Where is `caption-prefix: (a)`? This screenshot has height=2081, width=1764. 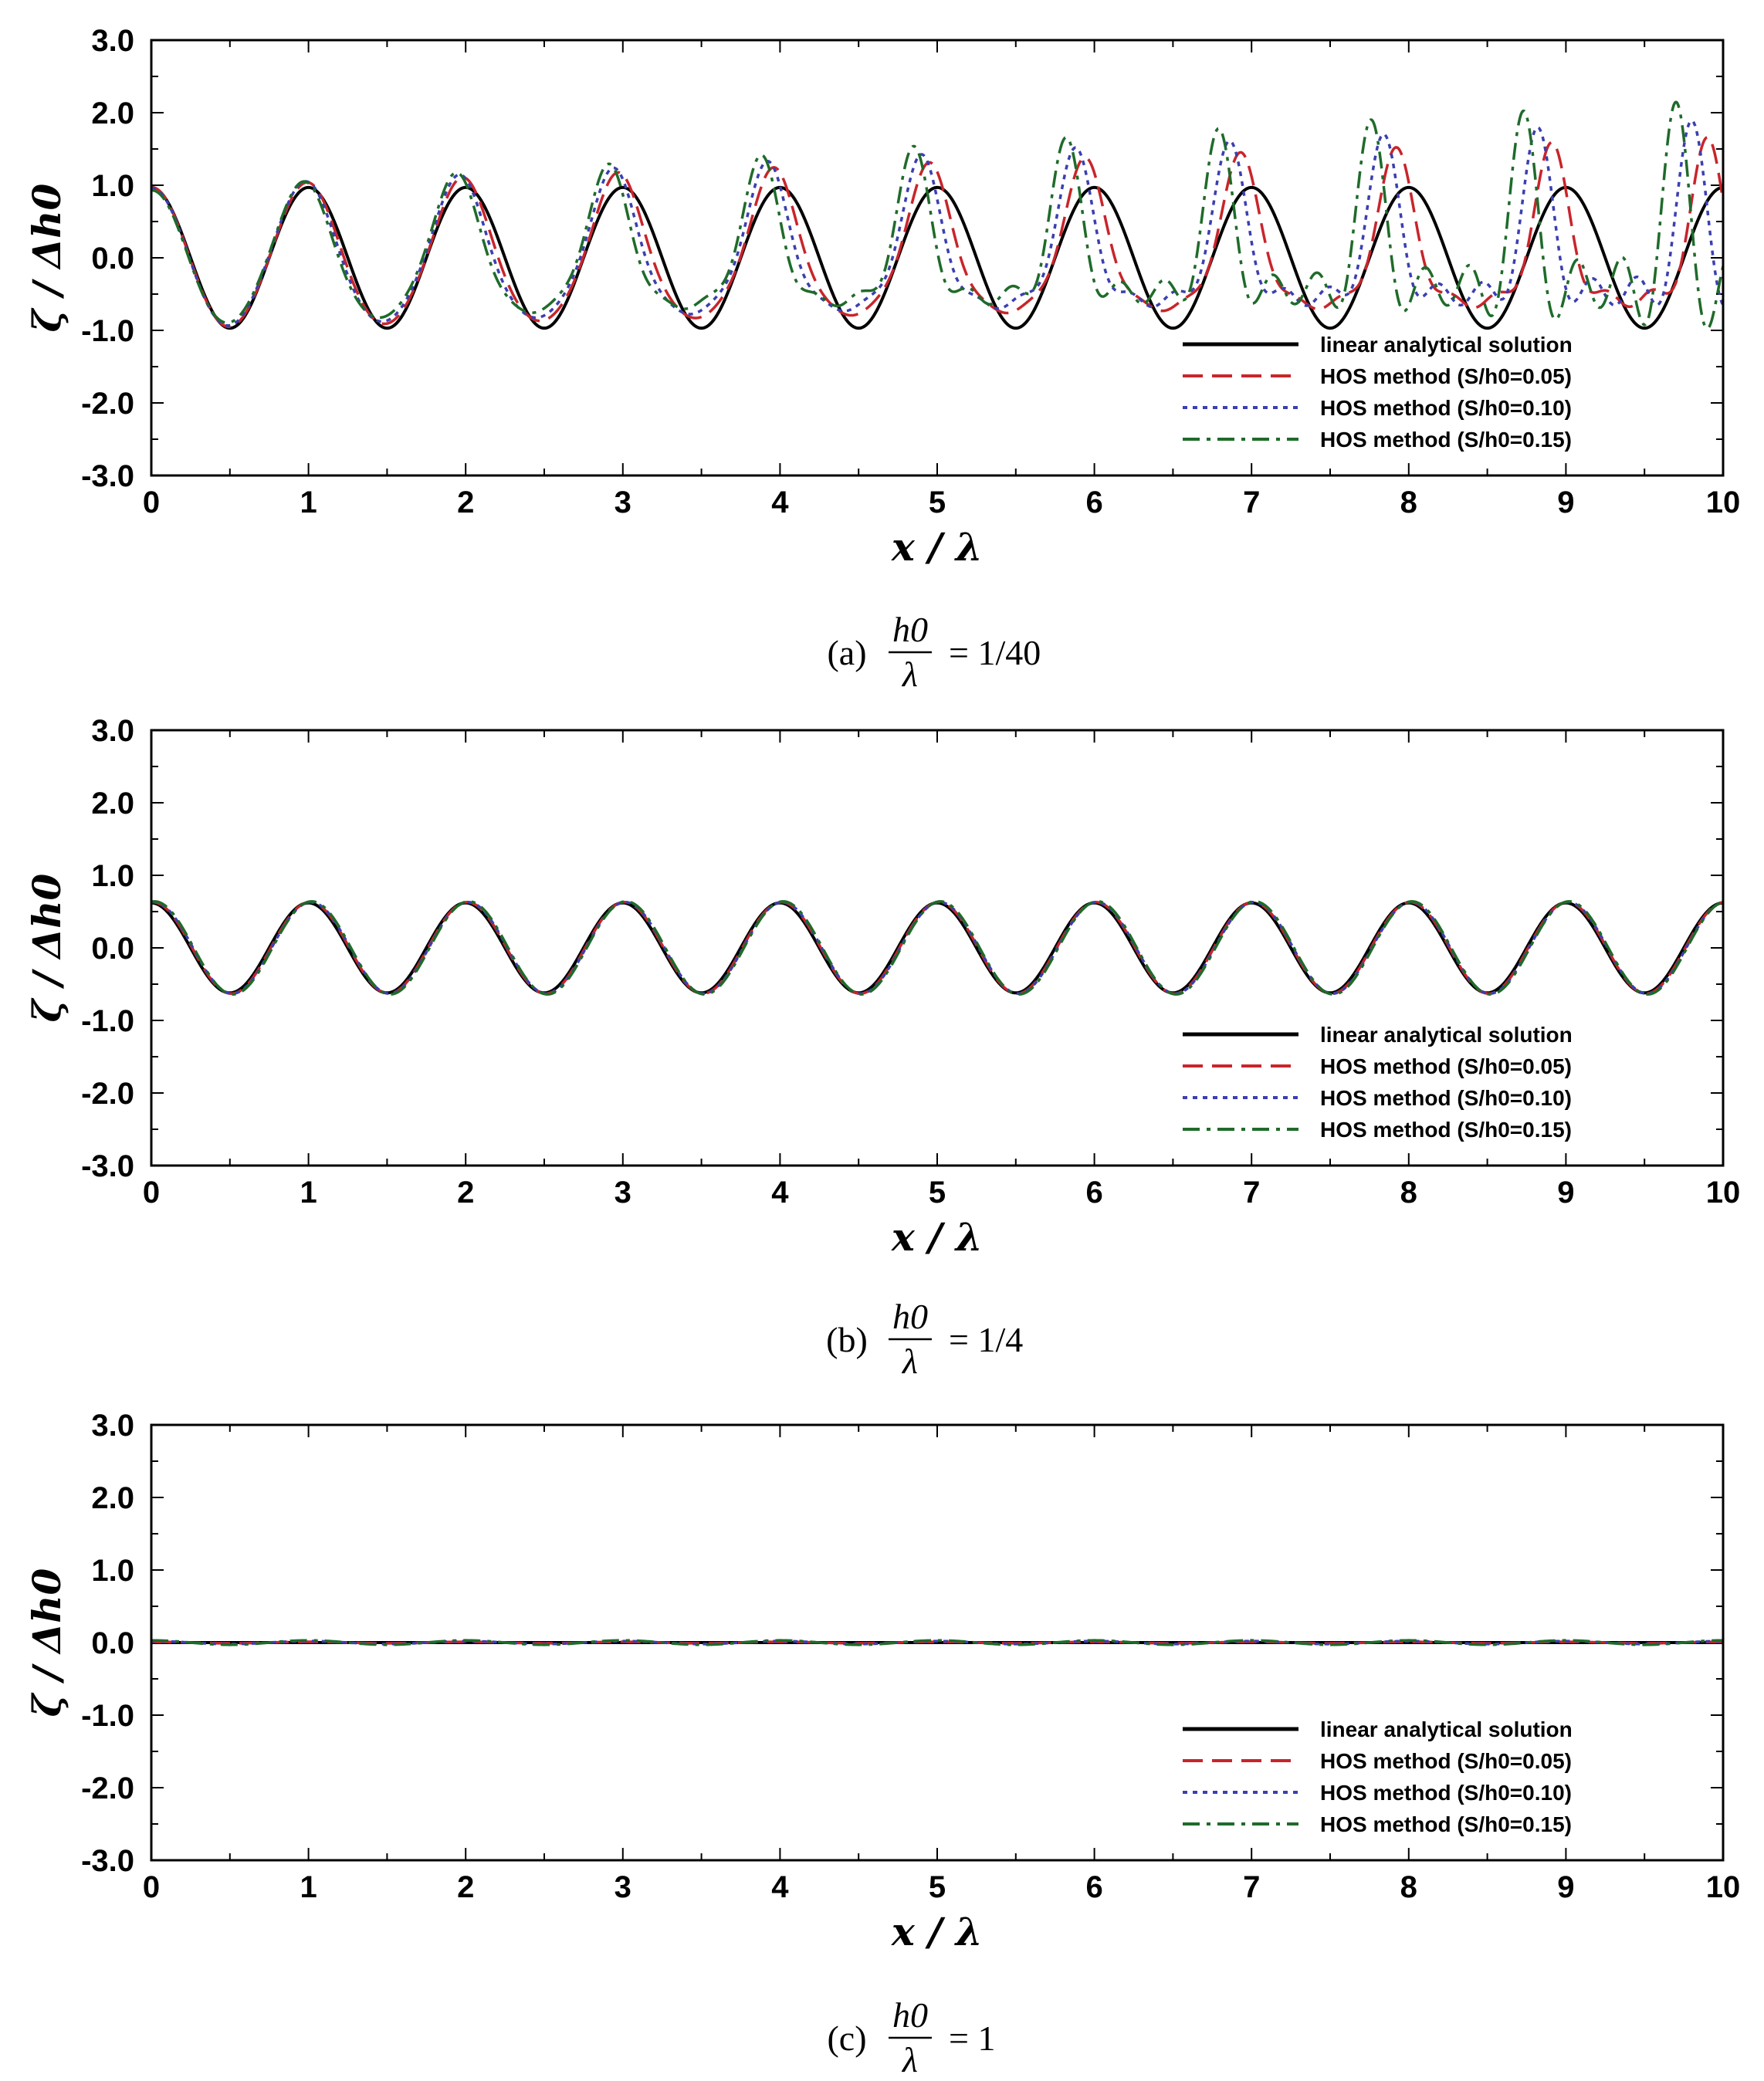
caption-prefix: (a) is located at coordinates (846, 652).